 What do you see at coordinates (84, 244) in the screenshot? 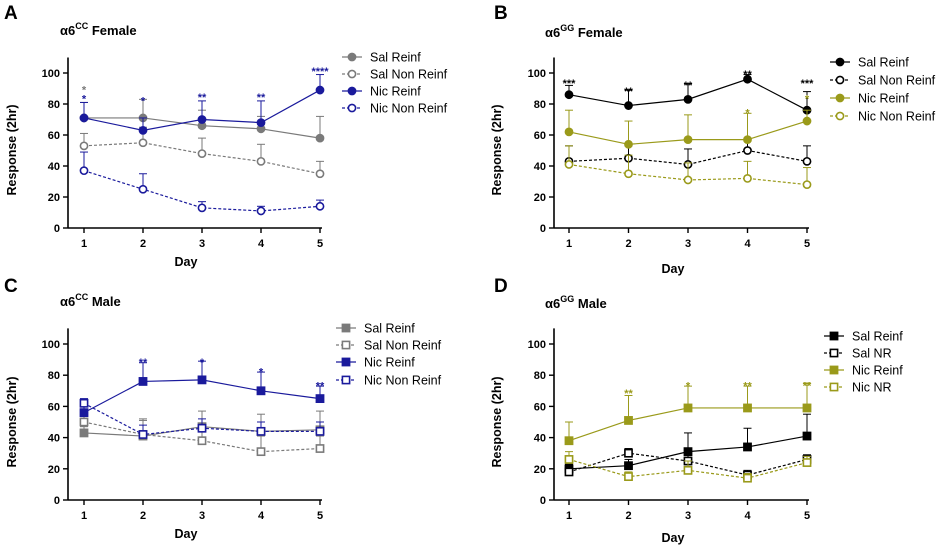
I see `x-tick-label: 1` at bounding box center [84, 244].